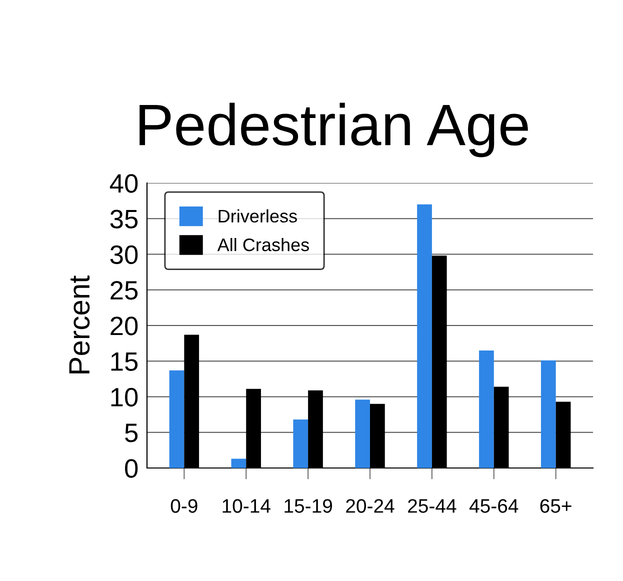 The image size is (623, 581). What do you see at coordinates (334, 130) in the screenshot?
I see `chart-title: Pedestrian Age` at bounding box center [334, 130].